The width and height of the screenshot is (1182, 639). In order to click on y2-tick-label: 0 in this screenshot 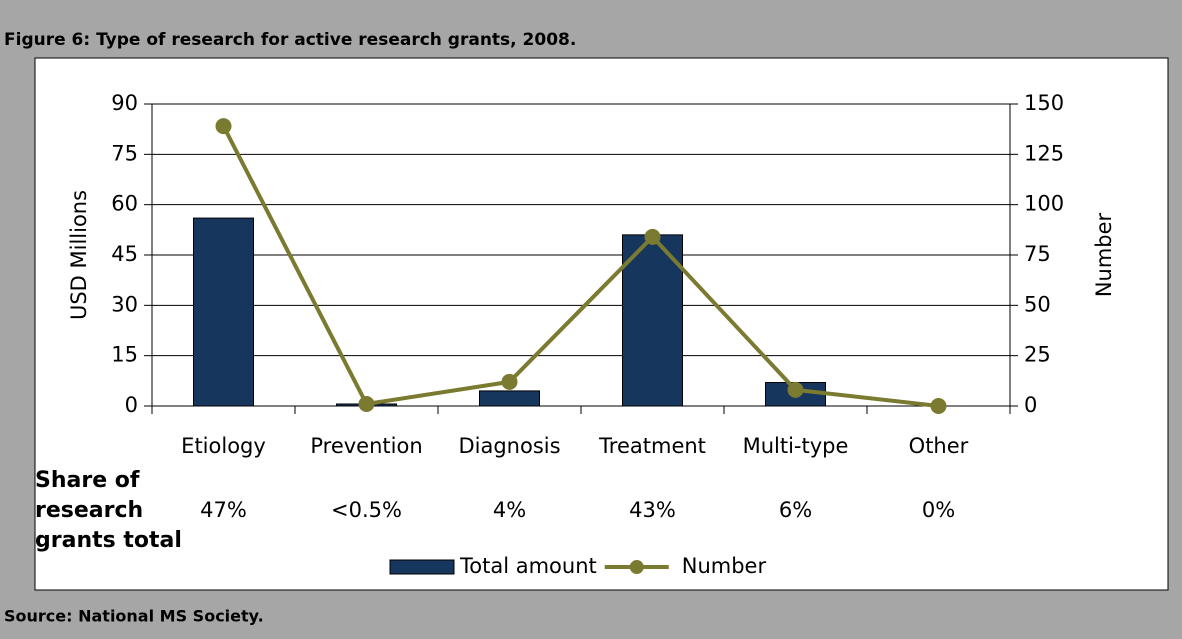, I will do `click(1030, 405)`.